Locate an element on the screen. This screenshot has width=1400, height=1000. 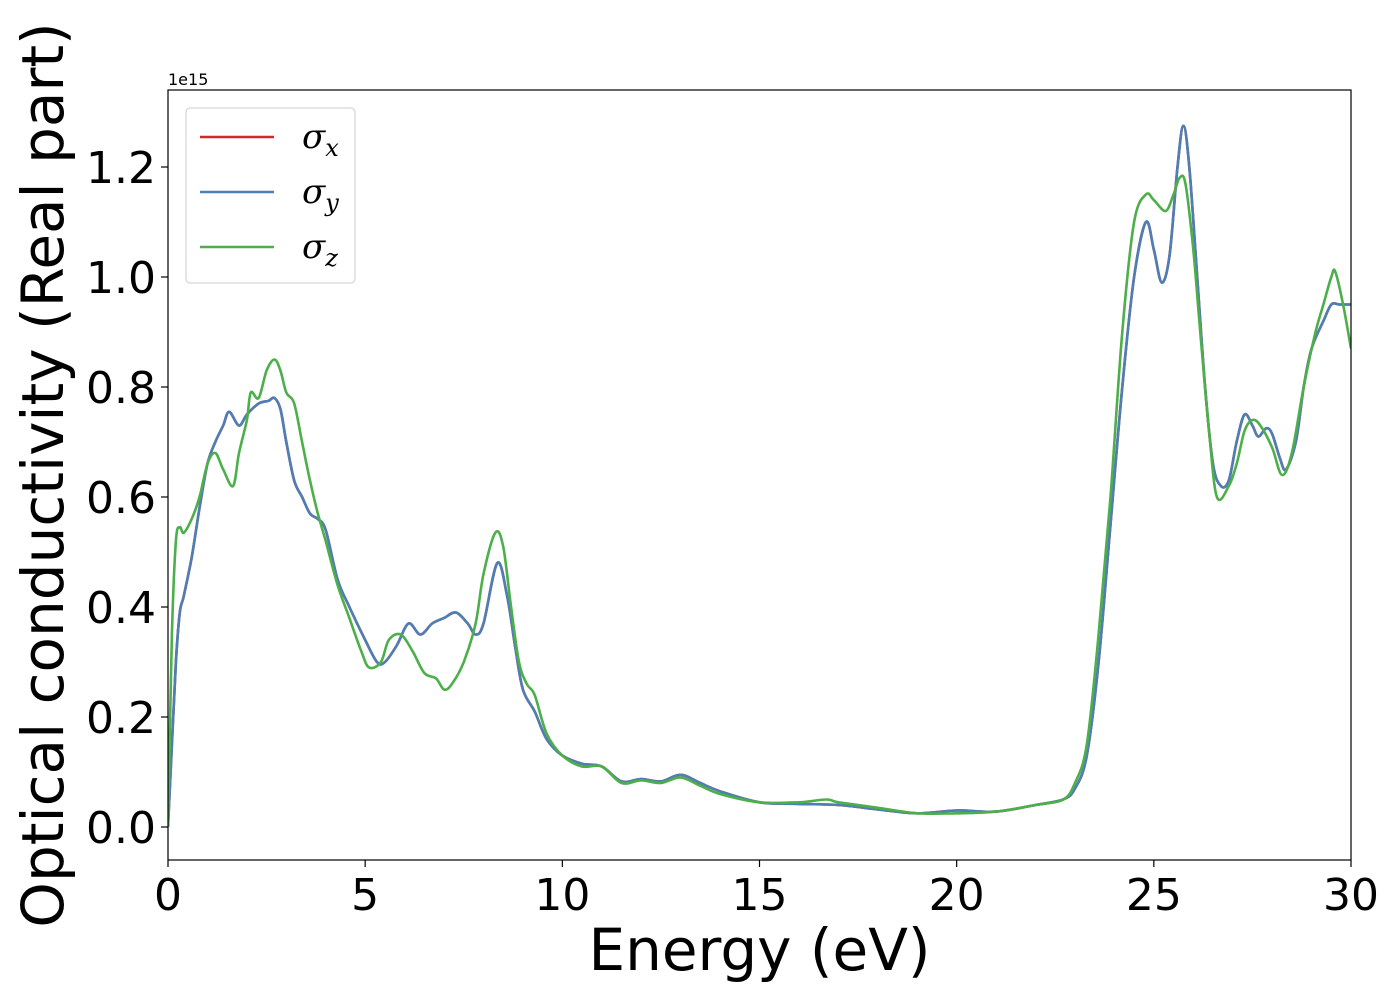
x-axis-ticks: 0 5 10 15 20 25 30 is located at coordinates (766, 890).